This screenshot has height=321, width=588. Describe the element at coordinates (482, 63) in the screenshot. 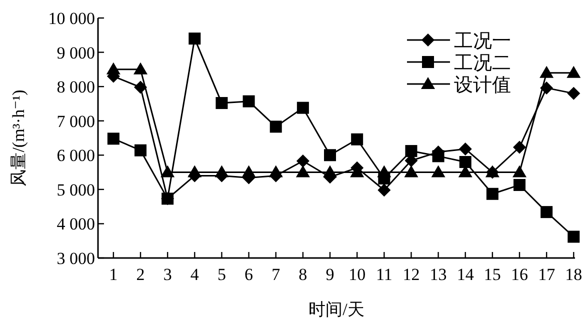

I see `legend-label: 工况二` at that location.